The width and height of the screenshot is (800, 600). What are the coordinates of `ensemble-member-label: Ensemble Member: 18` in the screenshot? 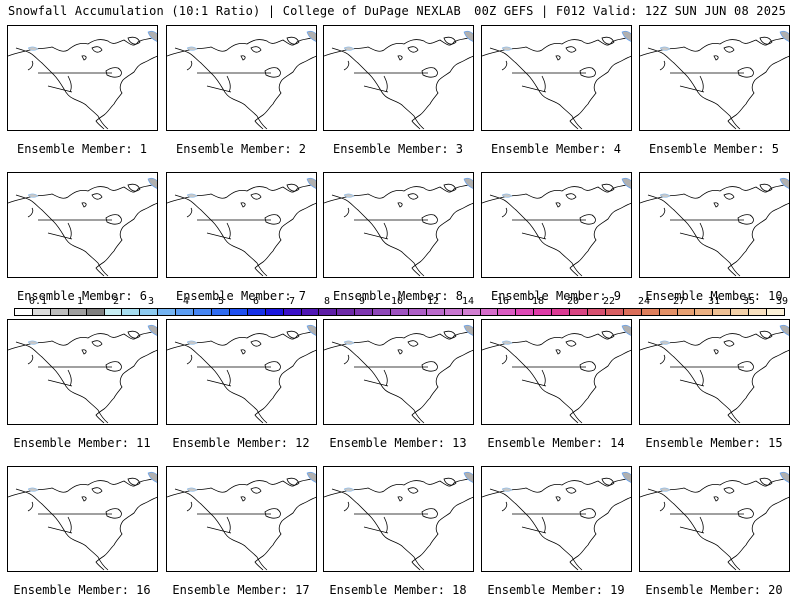 It's located at (398, 590).